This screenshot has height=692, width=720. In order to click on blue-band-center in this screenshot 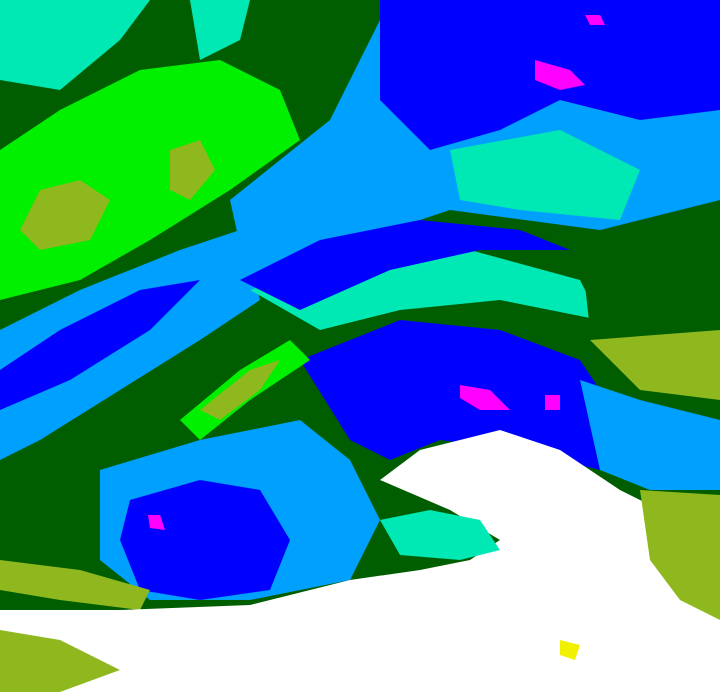, I will do `click(405, 265)`.